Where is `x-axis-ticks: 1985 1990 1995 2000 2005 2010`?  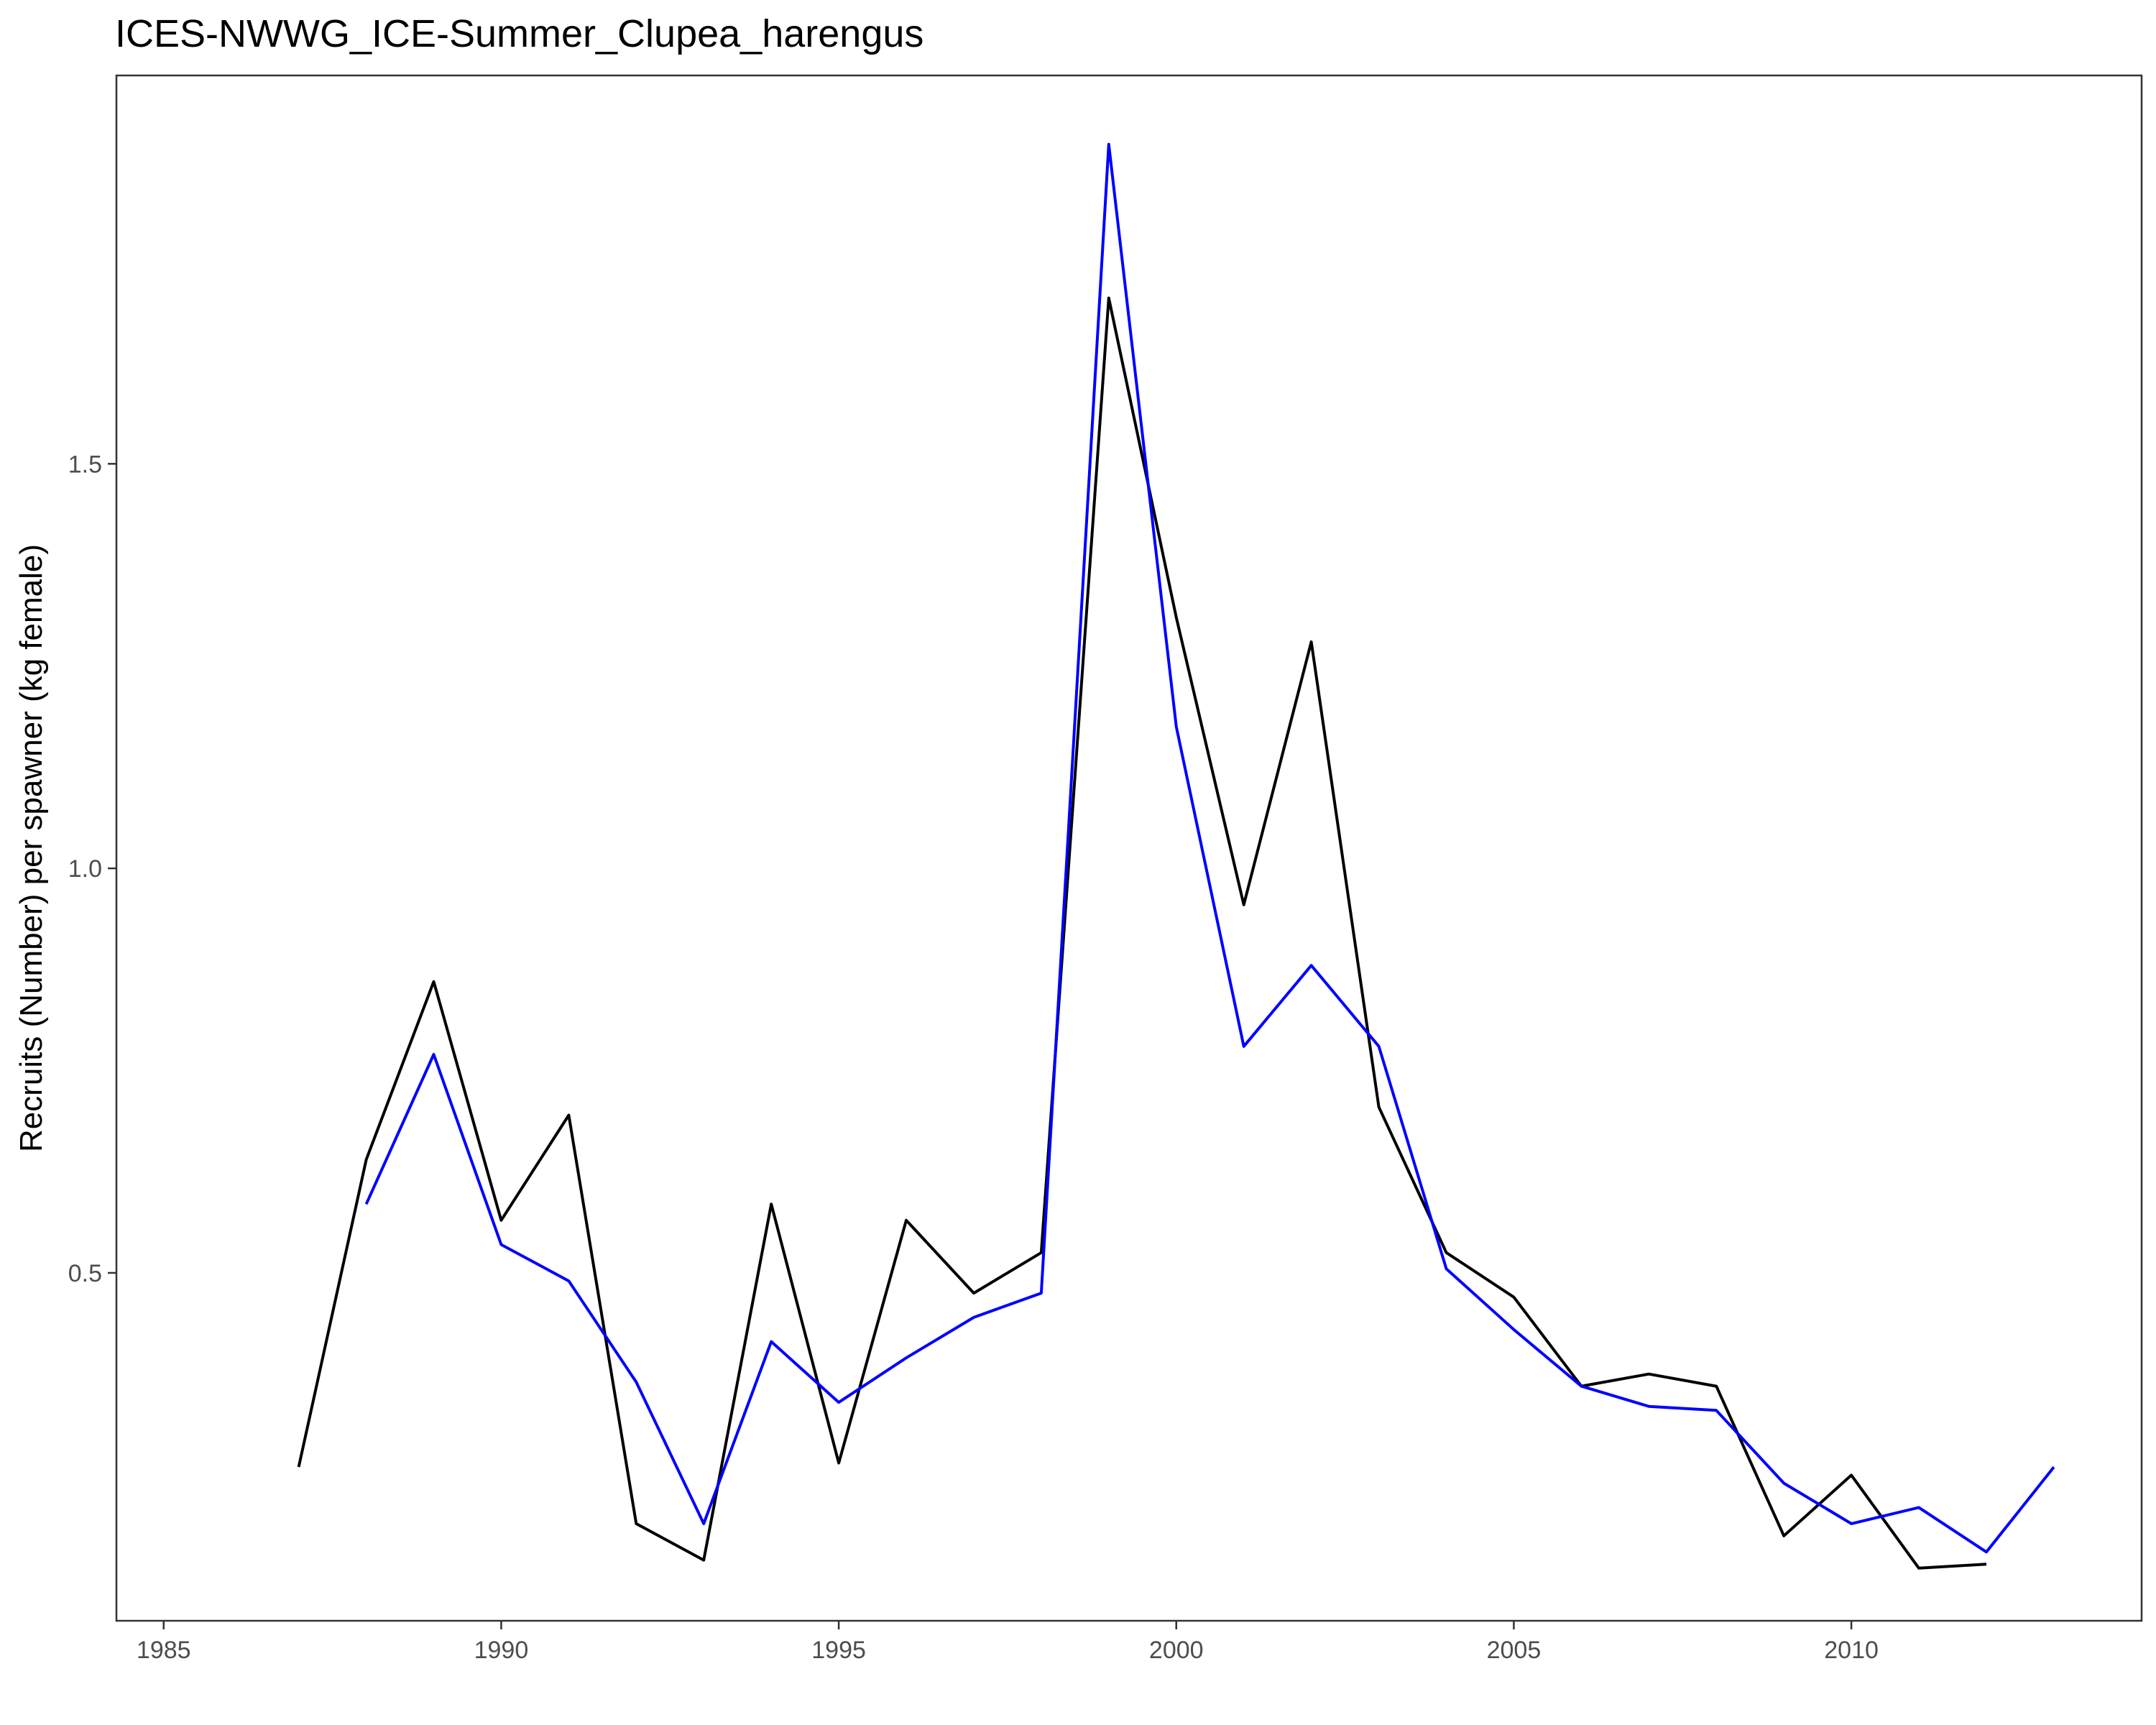 x-axis-ticks: 1985 1990 1995 2000 2005 2010 is located at coordinates (1008, 1642).